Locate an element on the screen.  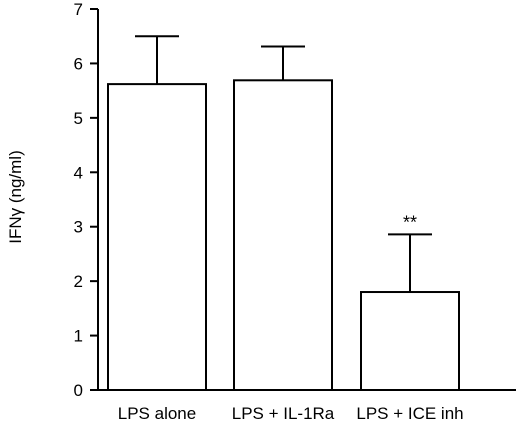
x-category-label: LPS + ICE inh is located at coordinates (409, 413).